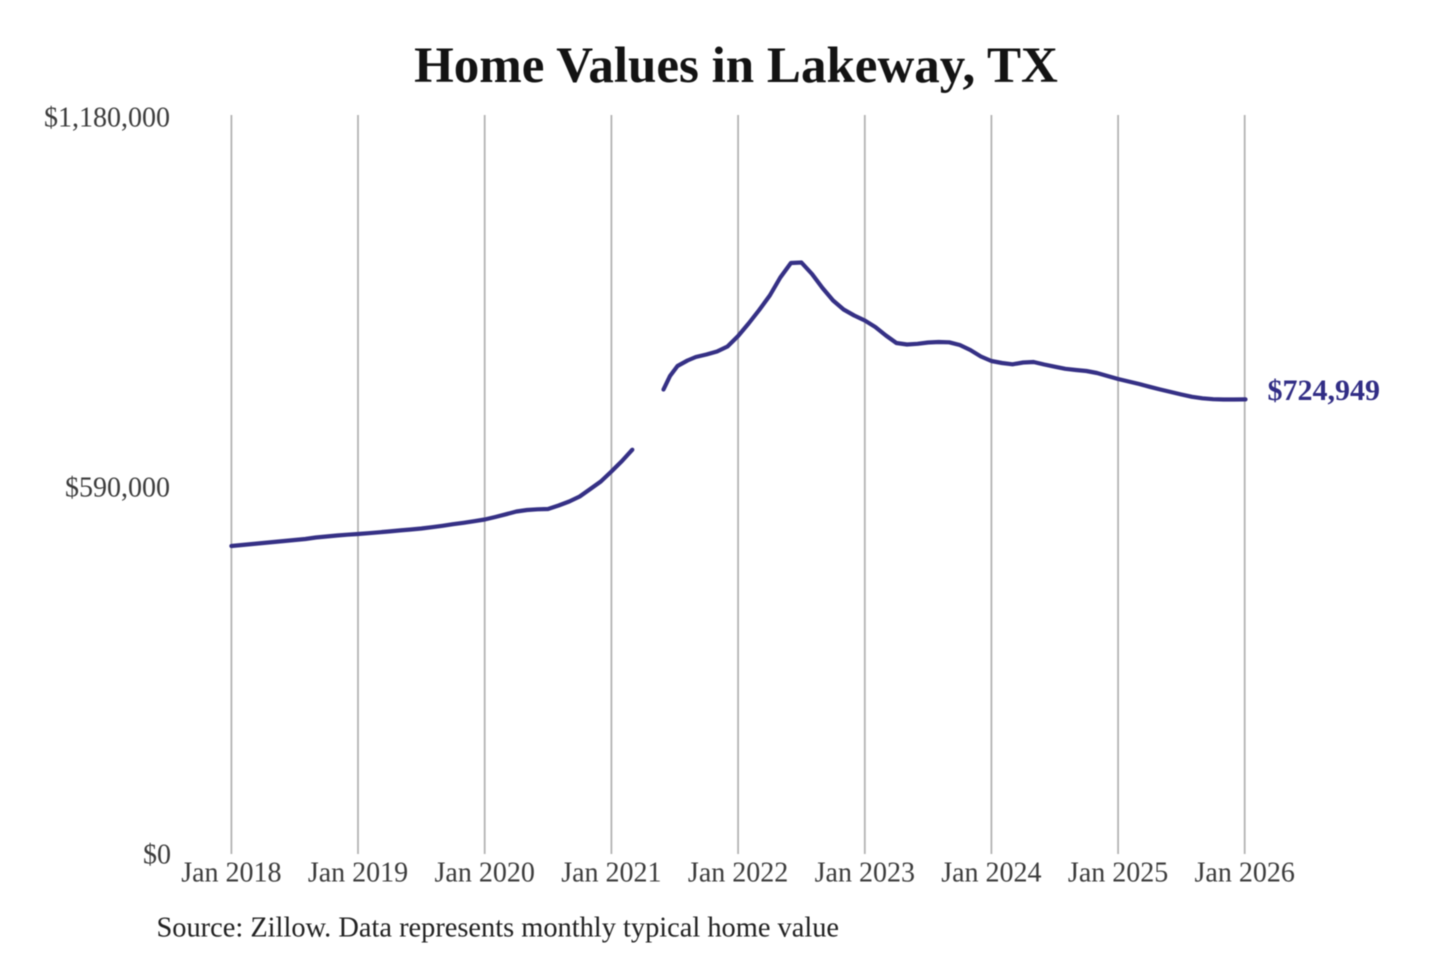 The width and height of the screenshot is (1440, 960). Describe the element at coordinates (107, 118) in the screenshot. I see `svg-text: $1,180,000` at that location.